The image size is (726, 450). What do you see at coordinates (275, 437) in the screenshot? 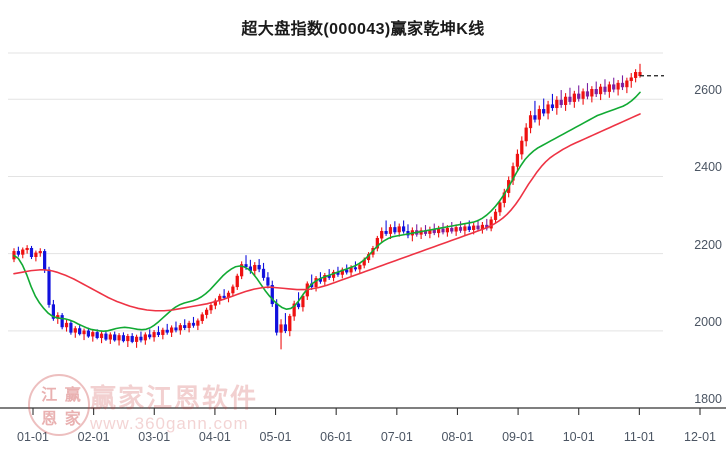
I see `x-axis-tick-label: 05-01` at bounding box center [275, 437].